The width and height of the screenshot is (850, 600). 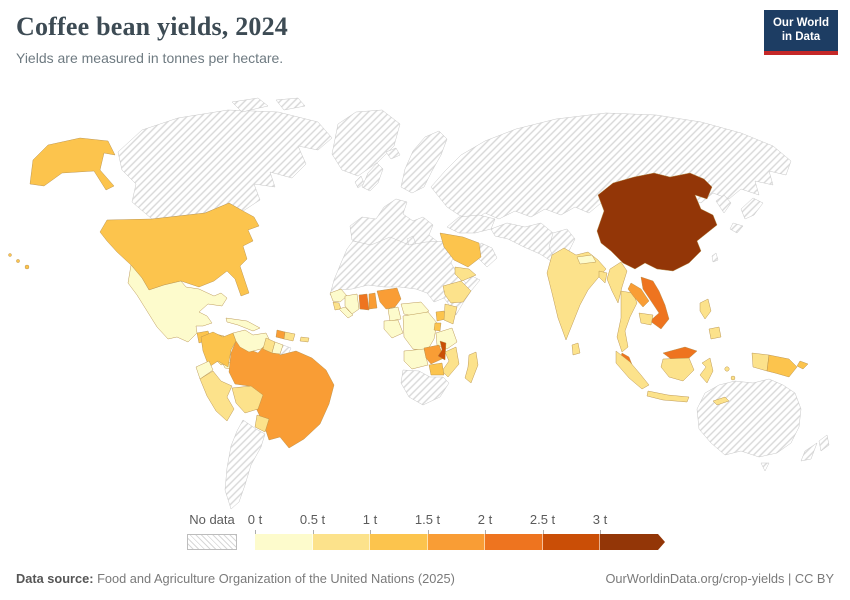 What do you see at coordinates (436, 369) in the screenshot?
I see `map-region-zimbabwe: Zimbabwe: 1–1.5 t` at bounding box center [436, 369].